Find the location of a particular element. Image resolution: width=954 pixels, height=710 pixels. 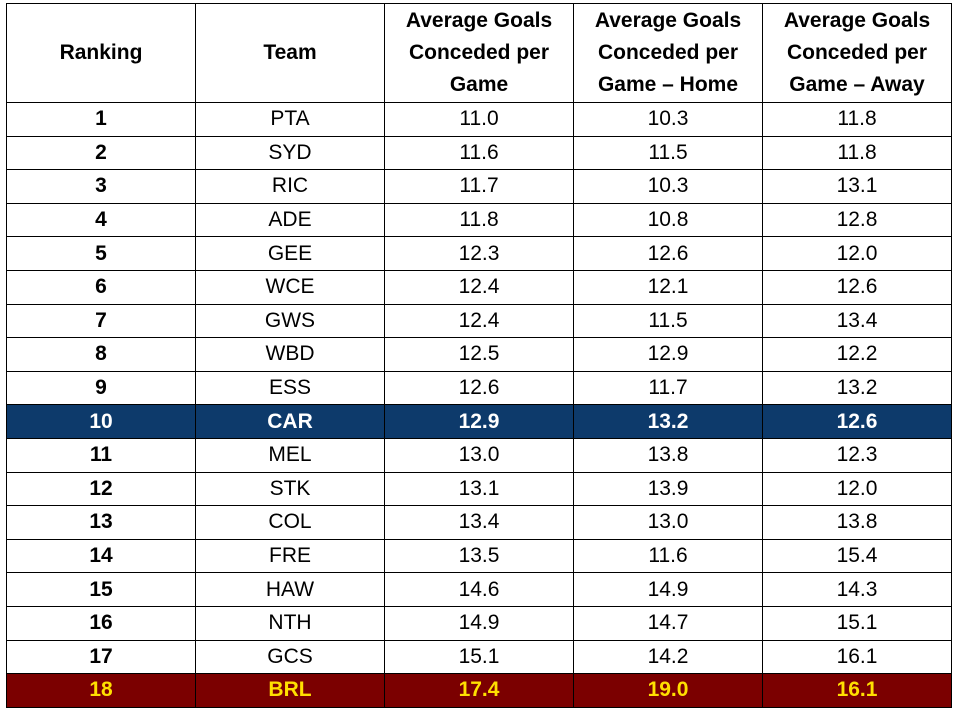

team-cell: GCS is located at coordinates (290, 657).